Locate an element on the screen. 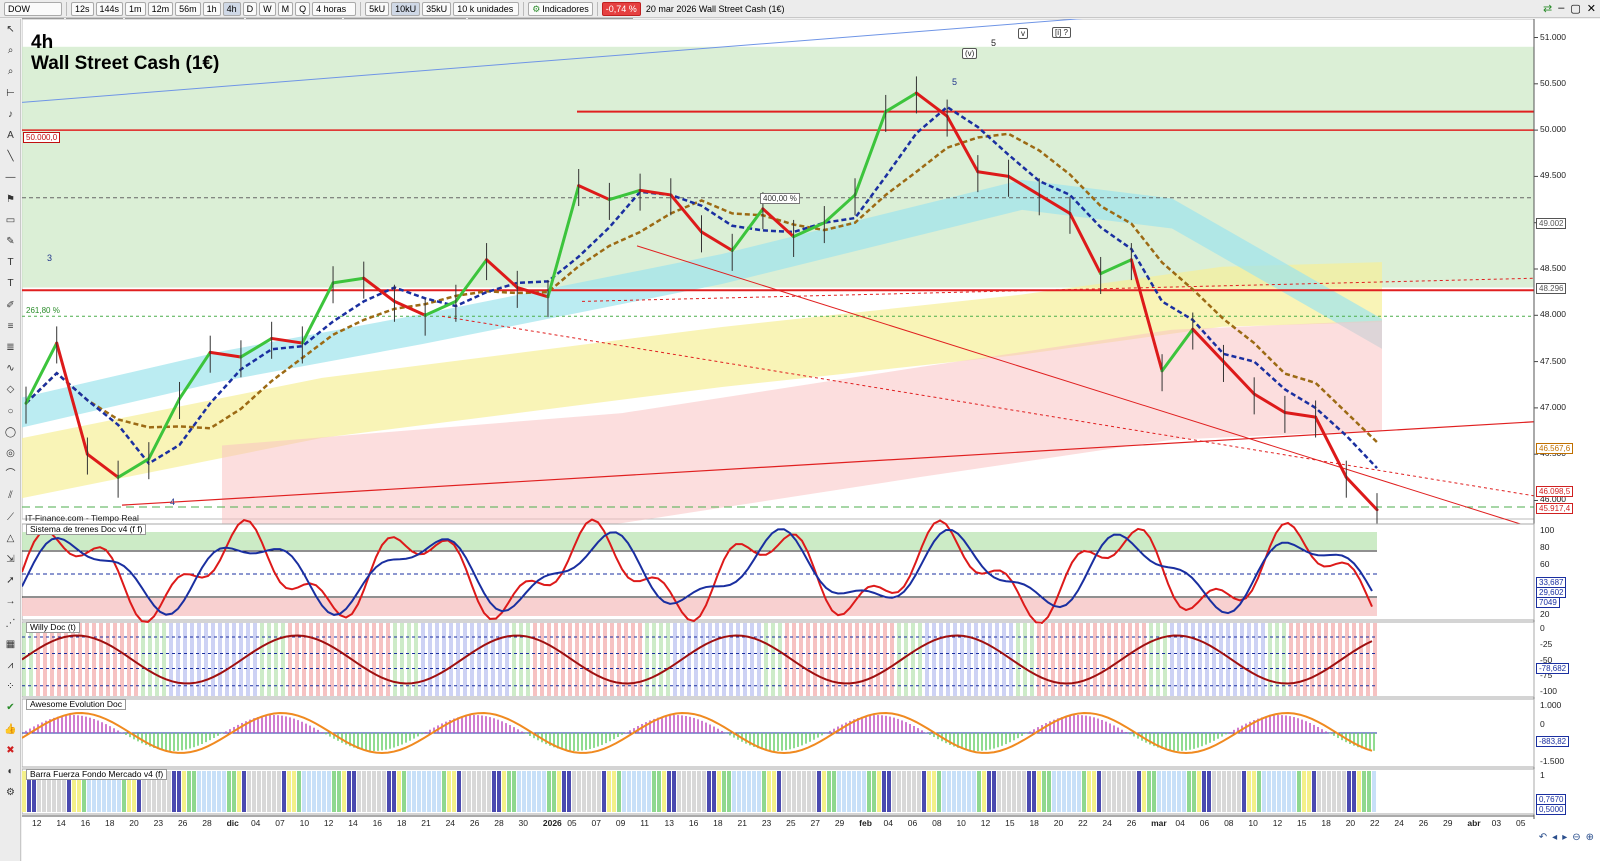  t2-icon: T is located at coordinates (10, 284).